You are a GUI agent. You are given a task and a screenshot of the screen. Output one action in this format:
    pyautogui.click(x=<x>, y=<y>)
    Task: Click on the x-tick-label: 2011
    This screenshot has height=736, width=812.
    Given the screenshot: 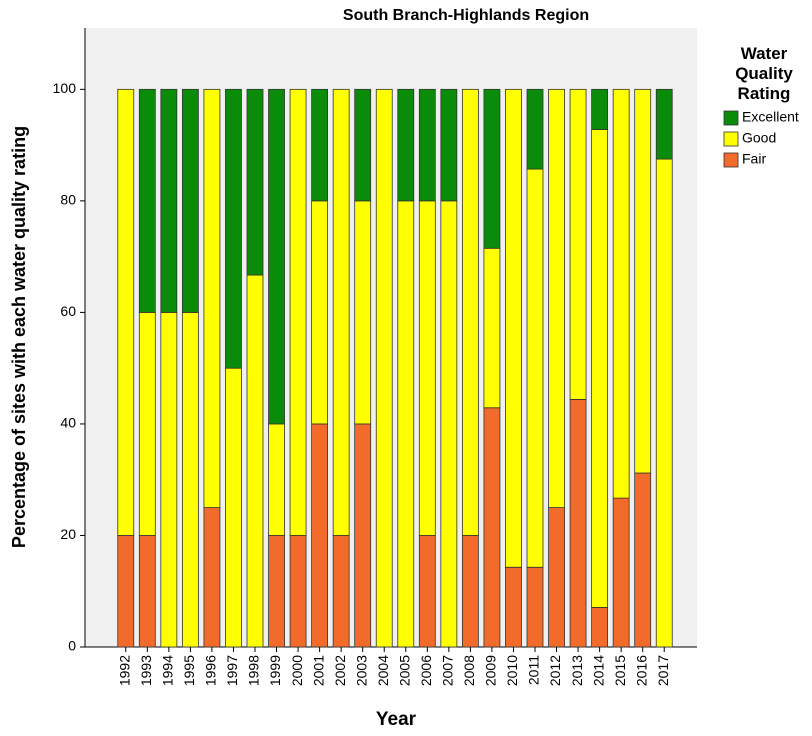 What is the action you would take?
    pyautogui.click(x=534, y=670)
    